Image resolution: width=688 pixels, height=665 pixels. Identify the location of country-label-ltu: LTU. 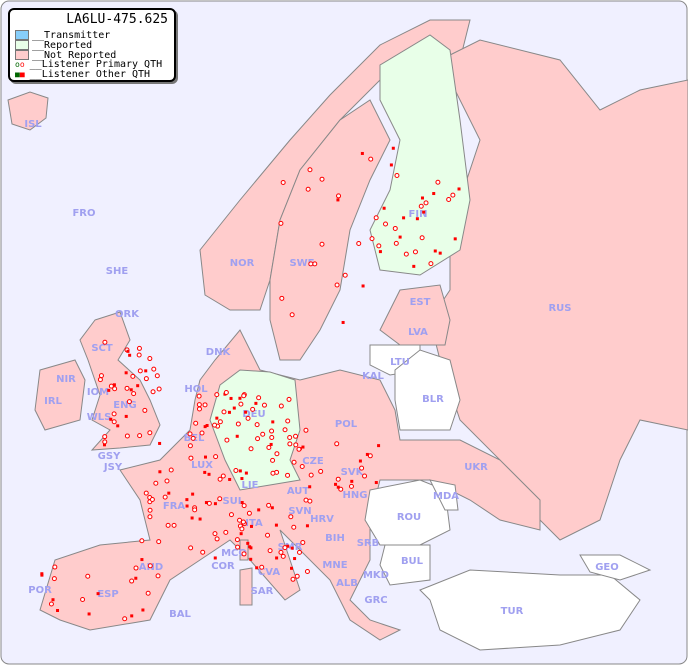
(400, 362).